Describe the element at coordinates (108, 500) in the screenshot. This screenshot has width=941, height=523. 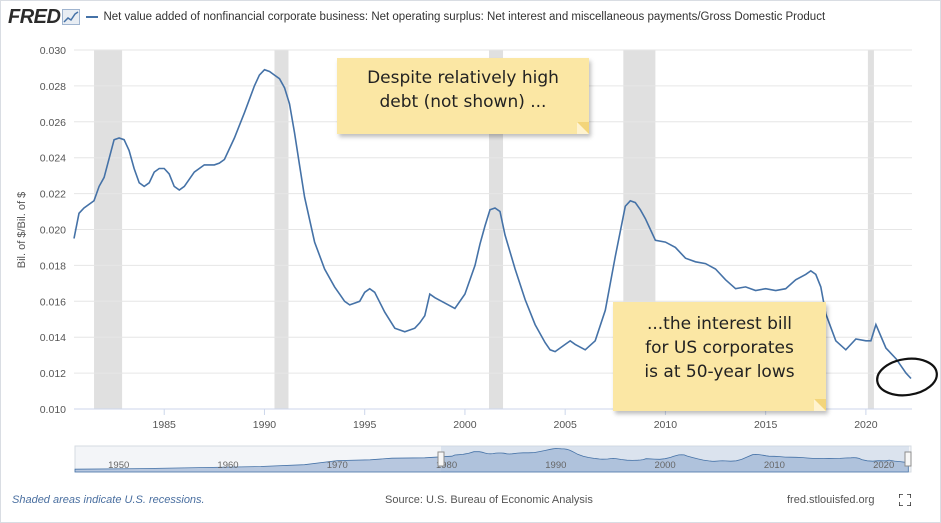
I see `recession-note: Shaded areas indicate U.S. recessions.` at that location.